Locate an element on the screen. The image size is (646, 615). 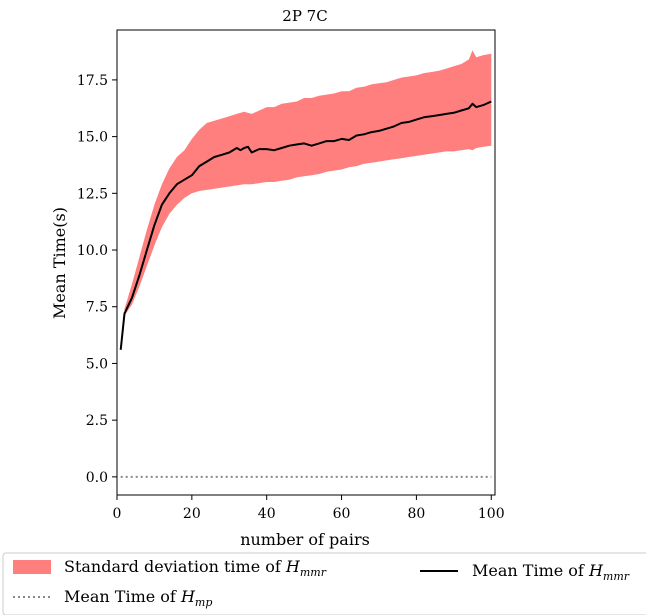
legend-mp-line-symbol: H is located at coordinates (188, 596).